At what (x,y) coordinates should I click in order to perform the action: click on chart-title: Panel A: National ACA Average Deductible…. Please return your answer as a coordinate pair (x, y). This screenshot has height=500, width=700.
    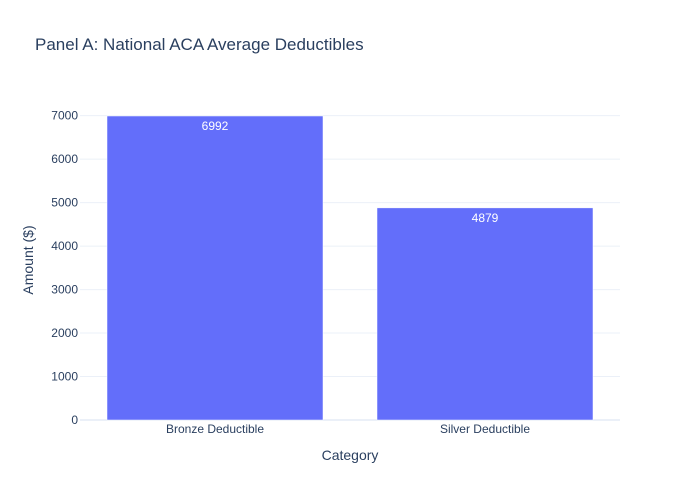
    Looking at the image, I should click on (199, 44).